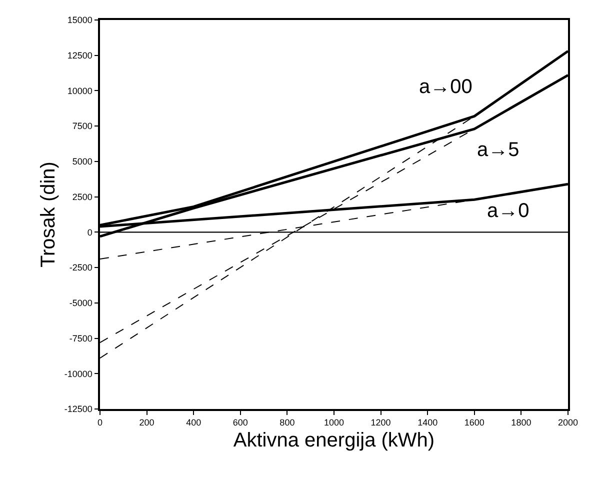 The width and height of the screenshot is (590, 479). What do you see at coordinates (100, 423) in the screenshot?
I see `x-tick-label: 0` at bounding box center [100, 423].